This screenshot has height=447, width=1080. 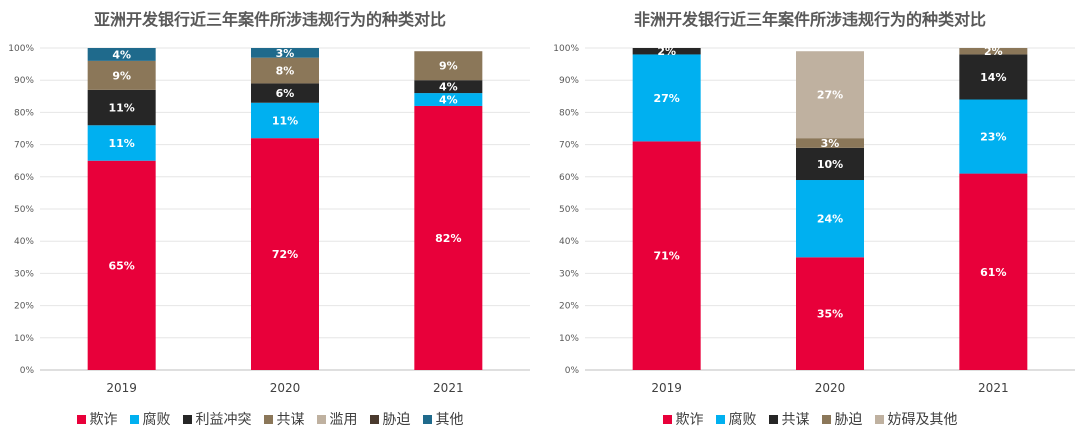 I want to click on legend-item: 其他, so click(x=443, y=419).